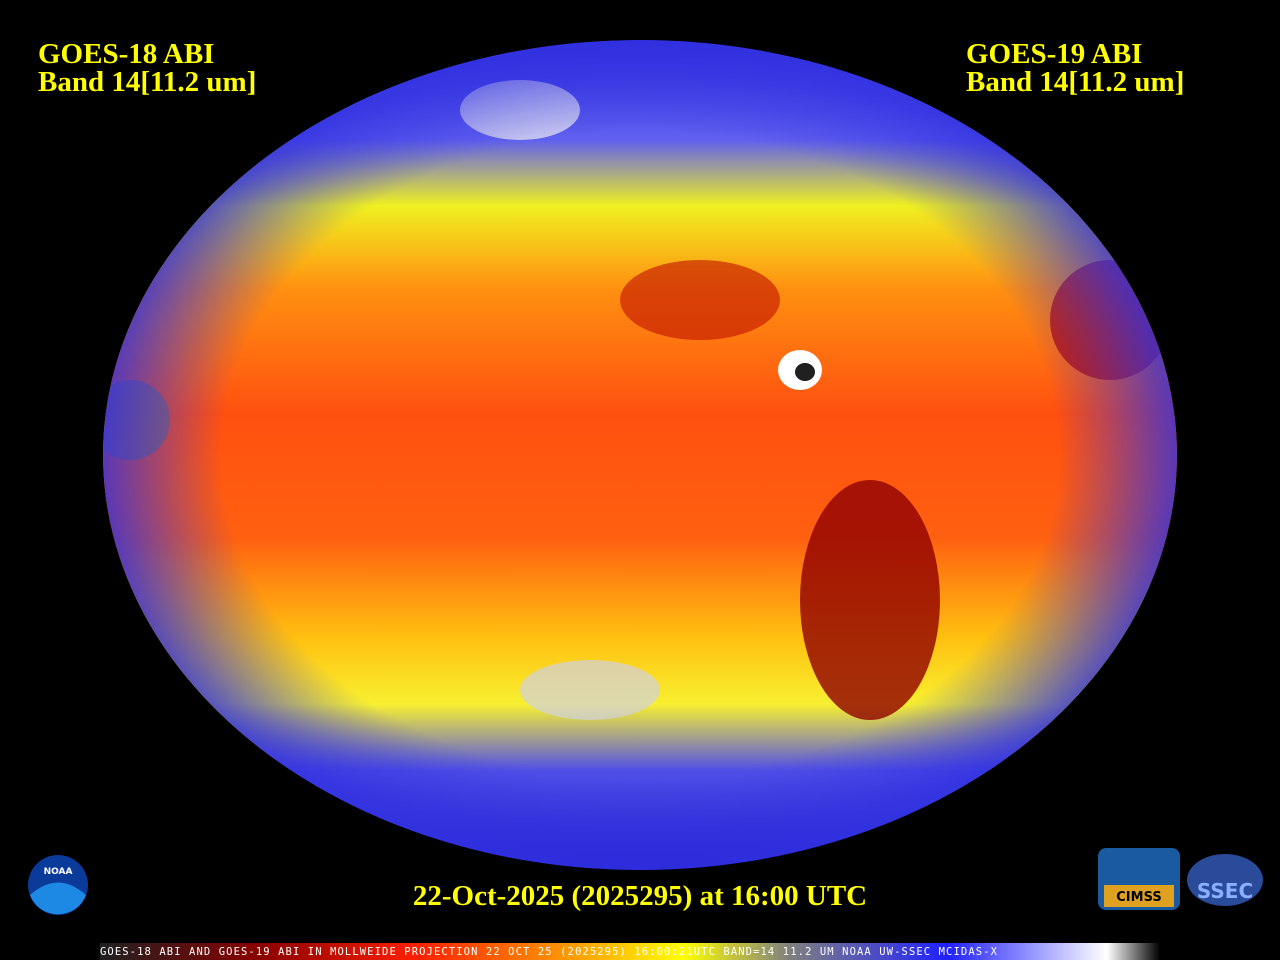 The image size is (1280, 960). I want to click on right-band: Band 14[11.2 um], so click(1075, 82).